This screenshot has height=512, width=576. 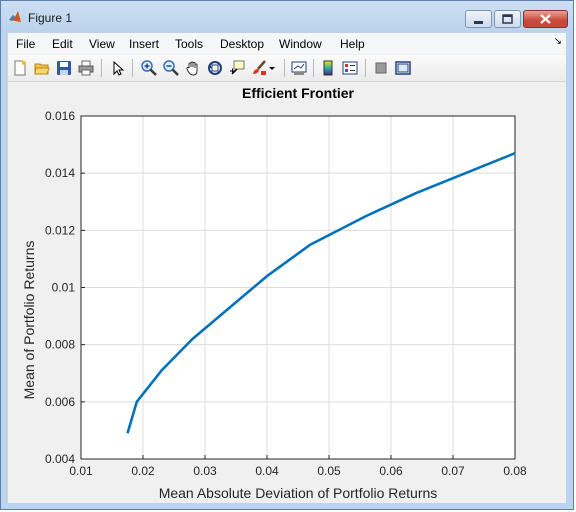 What do you see at coordinates (64, 288) in the screenshot?
I see `y-tick-label: 0.01` at bounding box center [64, 288].